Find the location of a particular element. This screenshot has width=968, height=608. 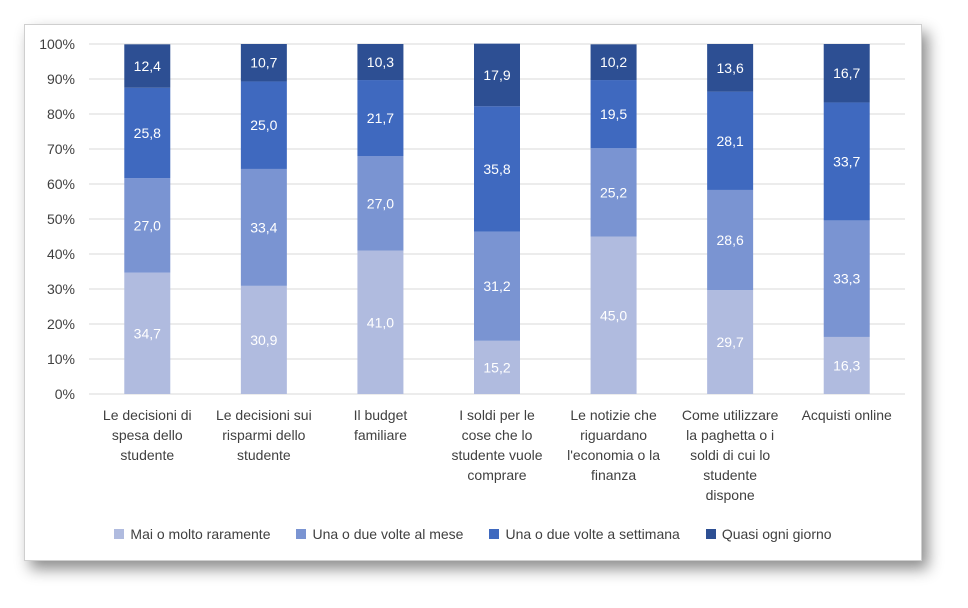

y-tick-label: 40% is located at coordinates (61, 254).